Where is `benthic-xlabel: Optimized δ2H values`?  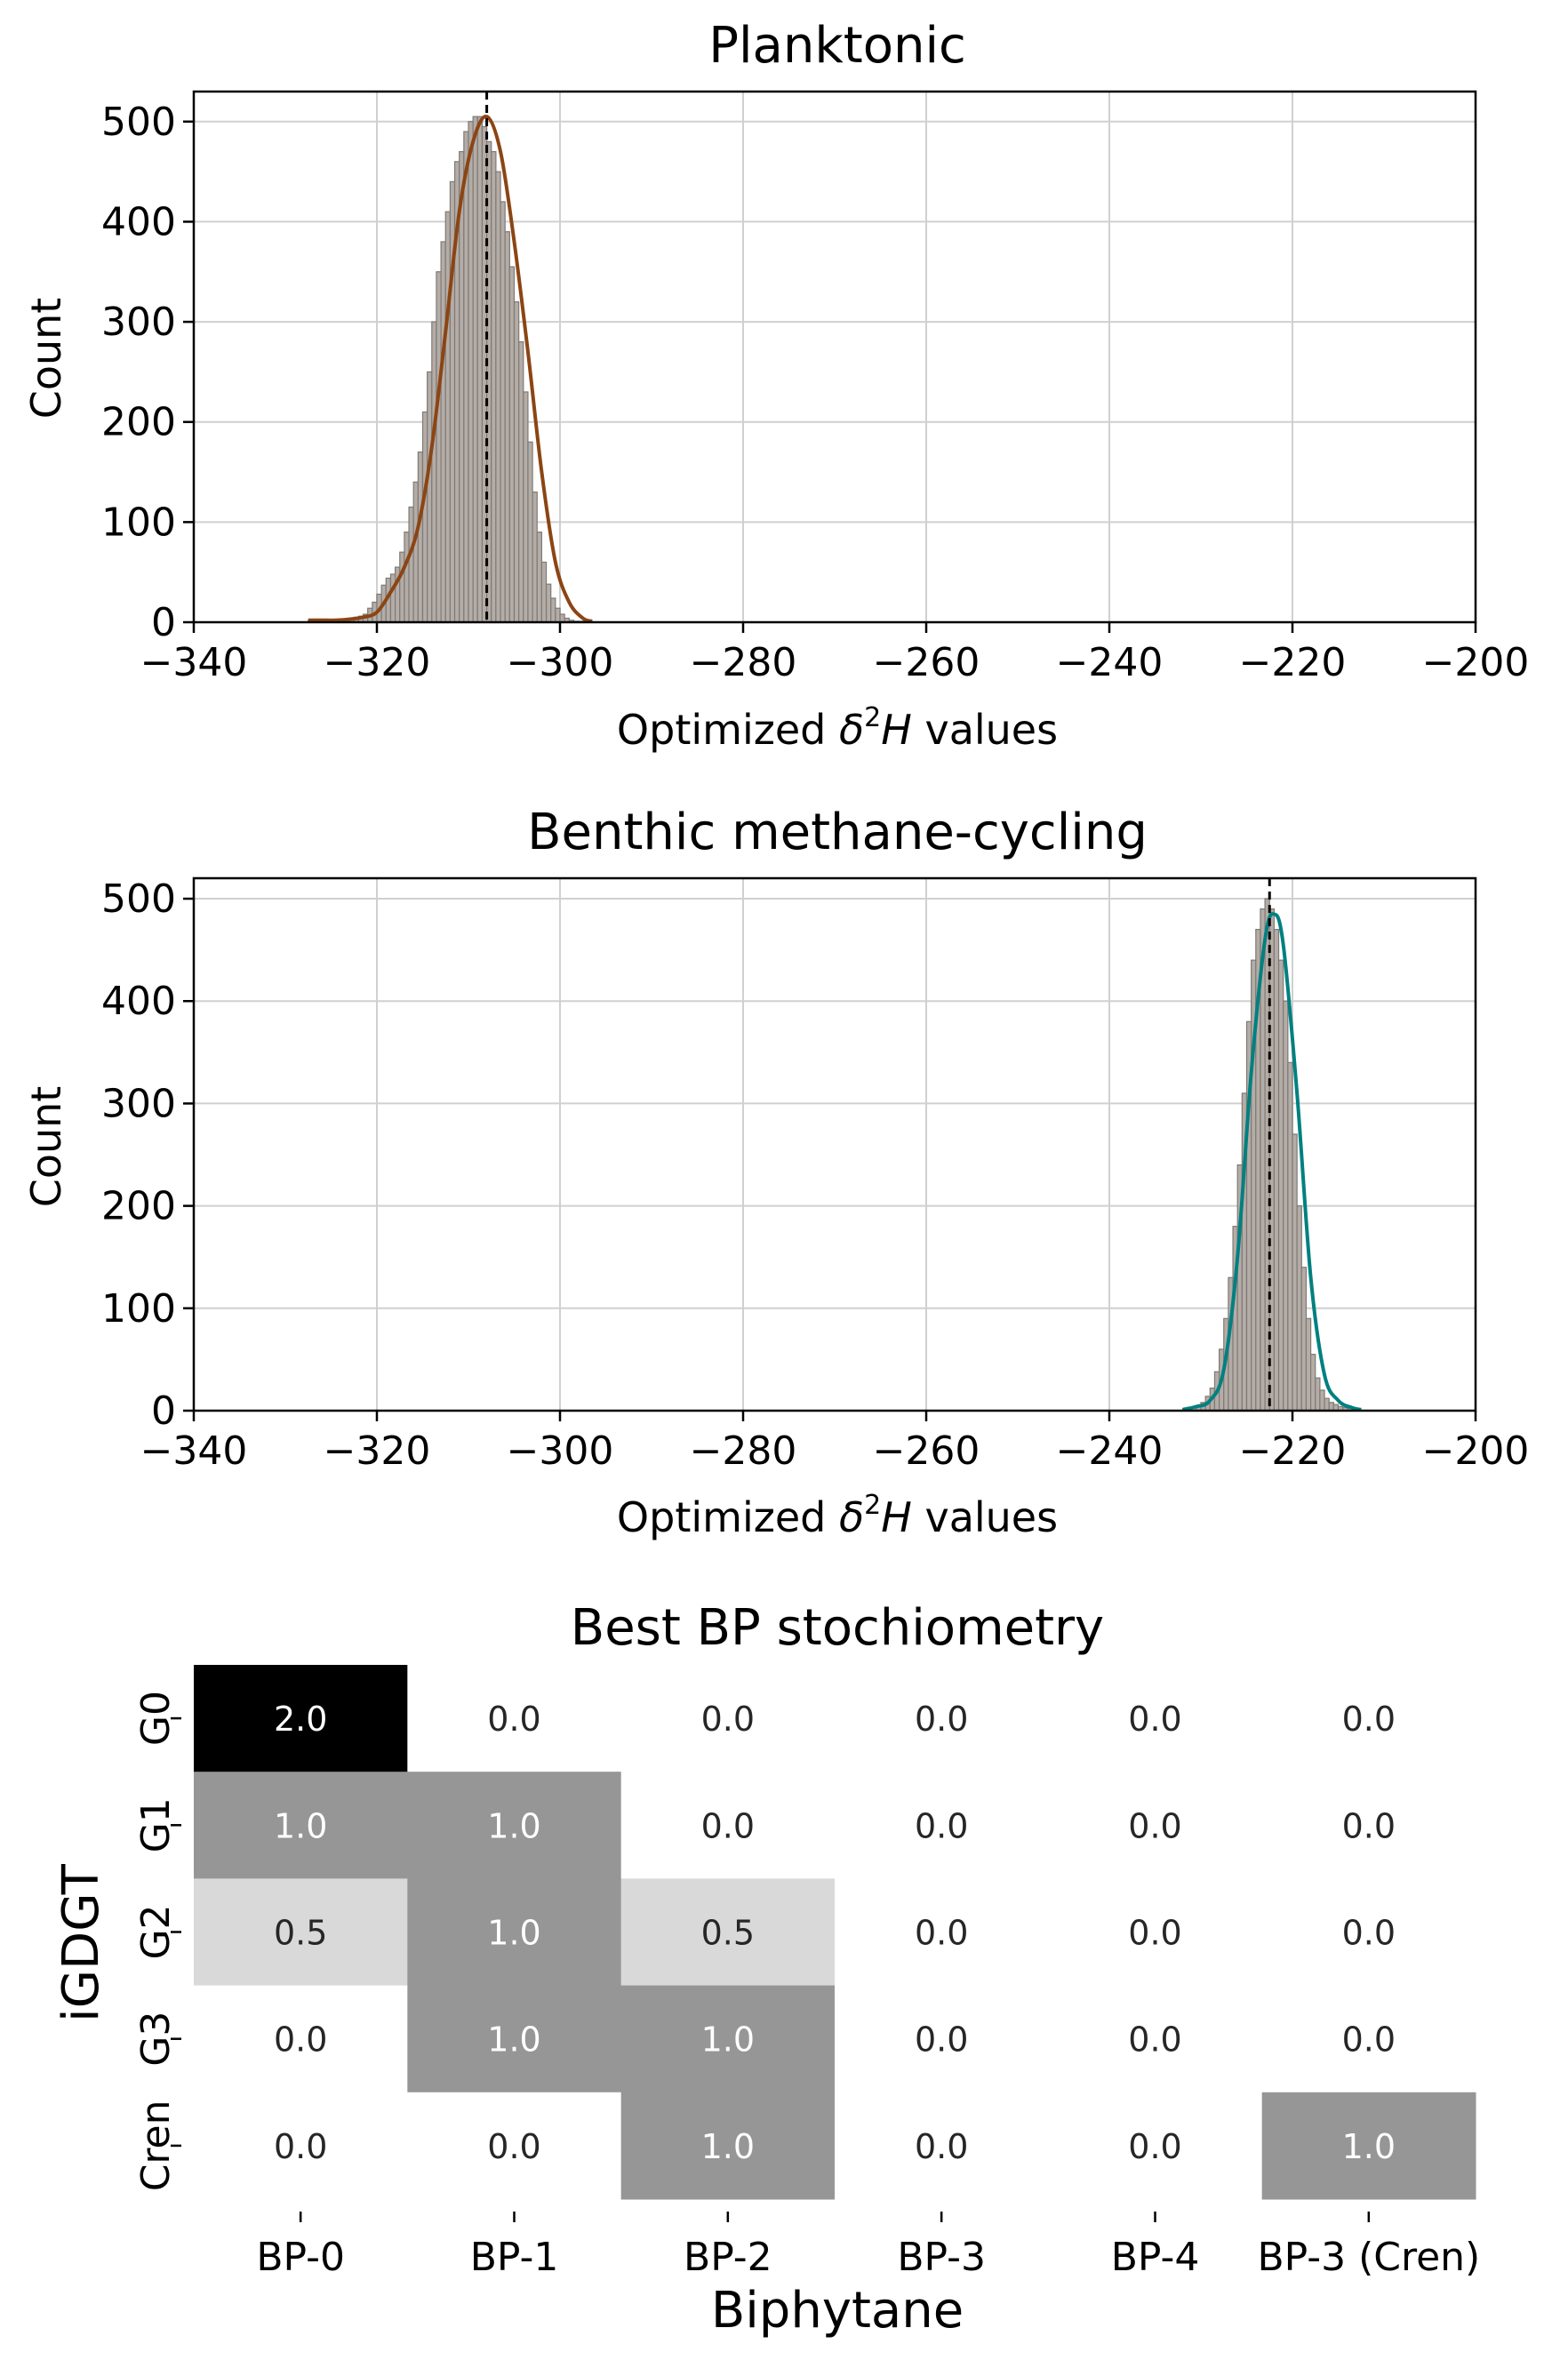
benthic-xlabel: Optimized δ2H values is located at coordinates (837, 1515).